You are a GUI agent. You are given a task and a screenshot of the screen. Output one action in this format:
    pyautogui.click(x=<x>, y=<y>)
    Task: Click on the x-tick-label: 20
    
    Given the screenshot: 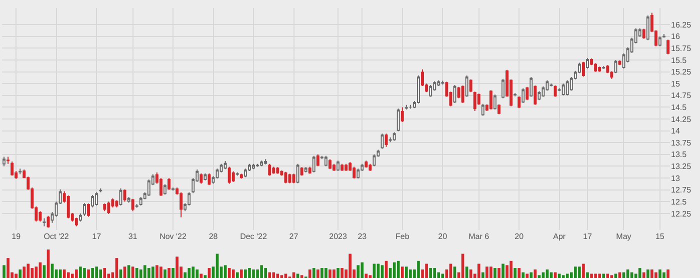 What is the action you would take?
    pyautogui.click(x=519, y=236)
    